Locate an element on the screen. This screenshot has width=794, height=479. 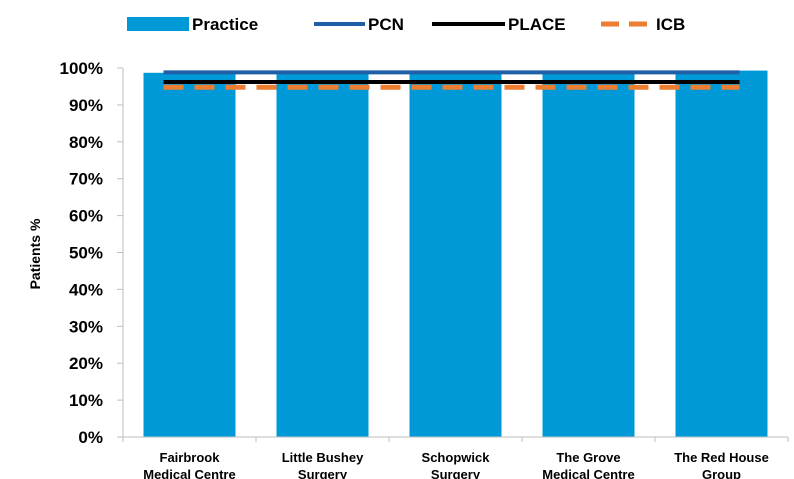
x-tick-label: Schopwick is located at coordinates (456, 457).